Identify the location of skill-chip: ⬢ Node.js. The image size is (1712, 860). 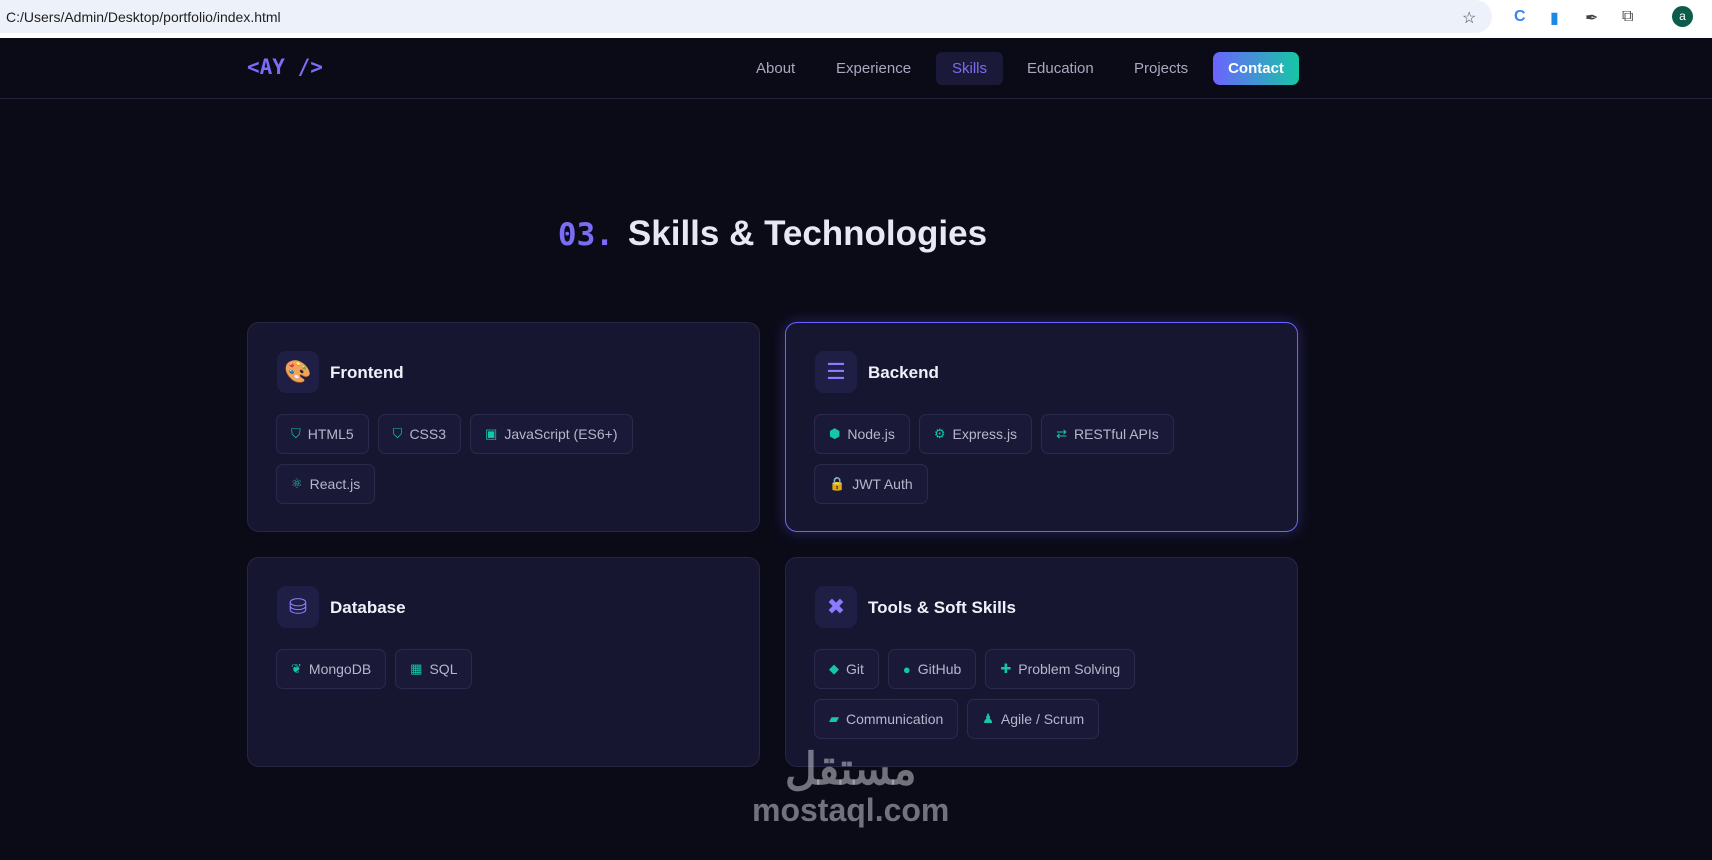
(862, 434).